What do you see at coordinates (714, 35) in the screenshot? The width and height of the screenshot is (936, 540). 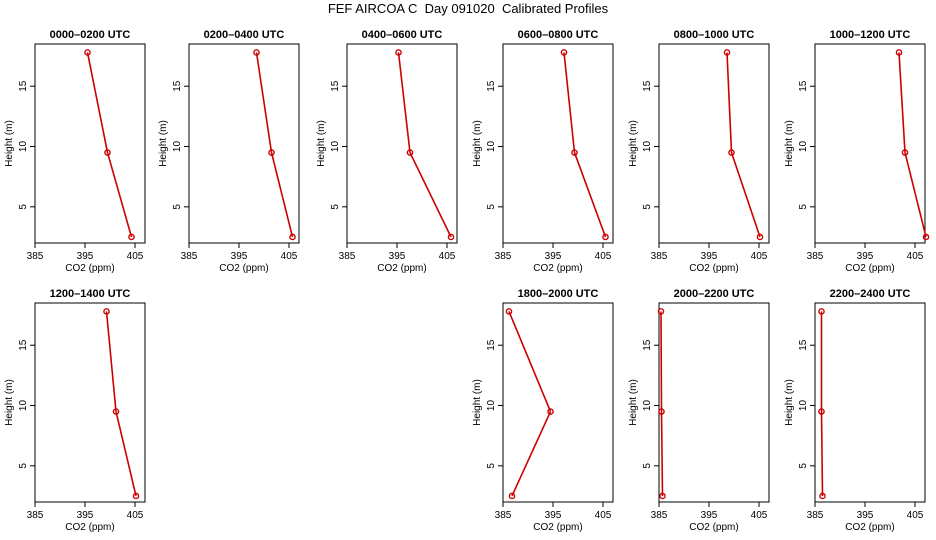 I see `panel-title: 0800–1000 UTC` at bounding box center [714, 35].